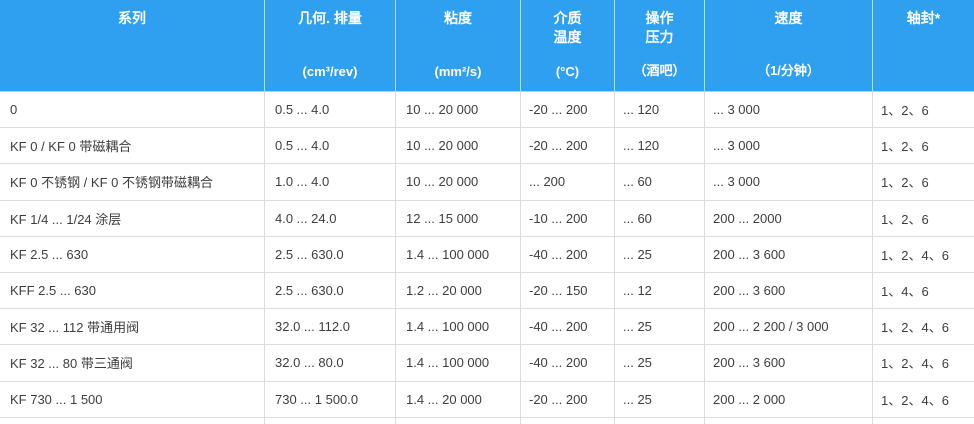  What do you see at coordinates (457, 45) in the screenshot?
I see `col-header-viscosity: 粘度 (mm²/s)` at bounding box center [457, 45].